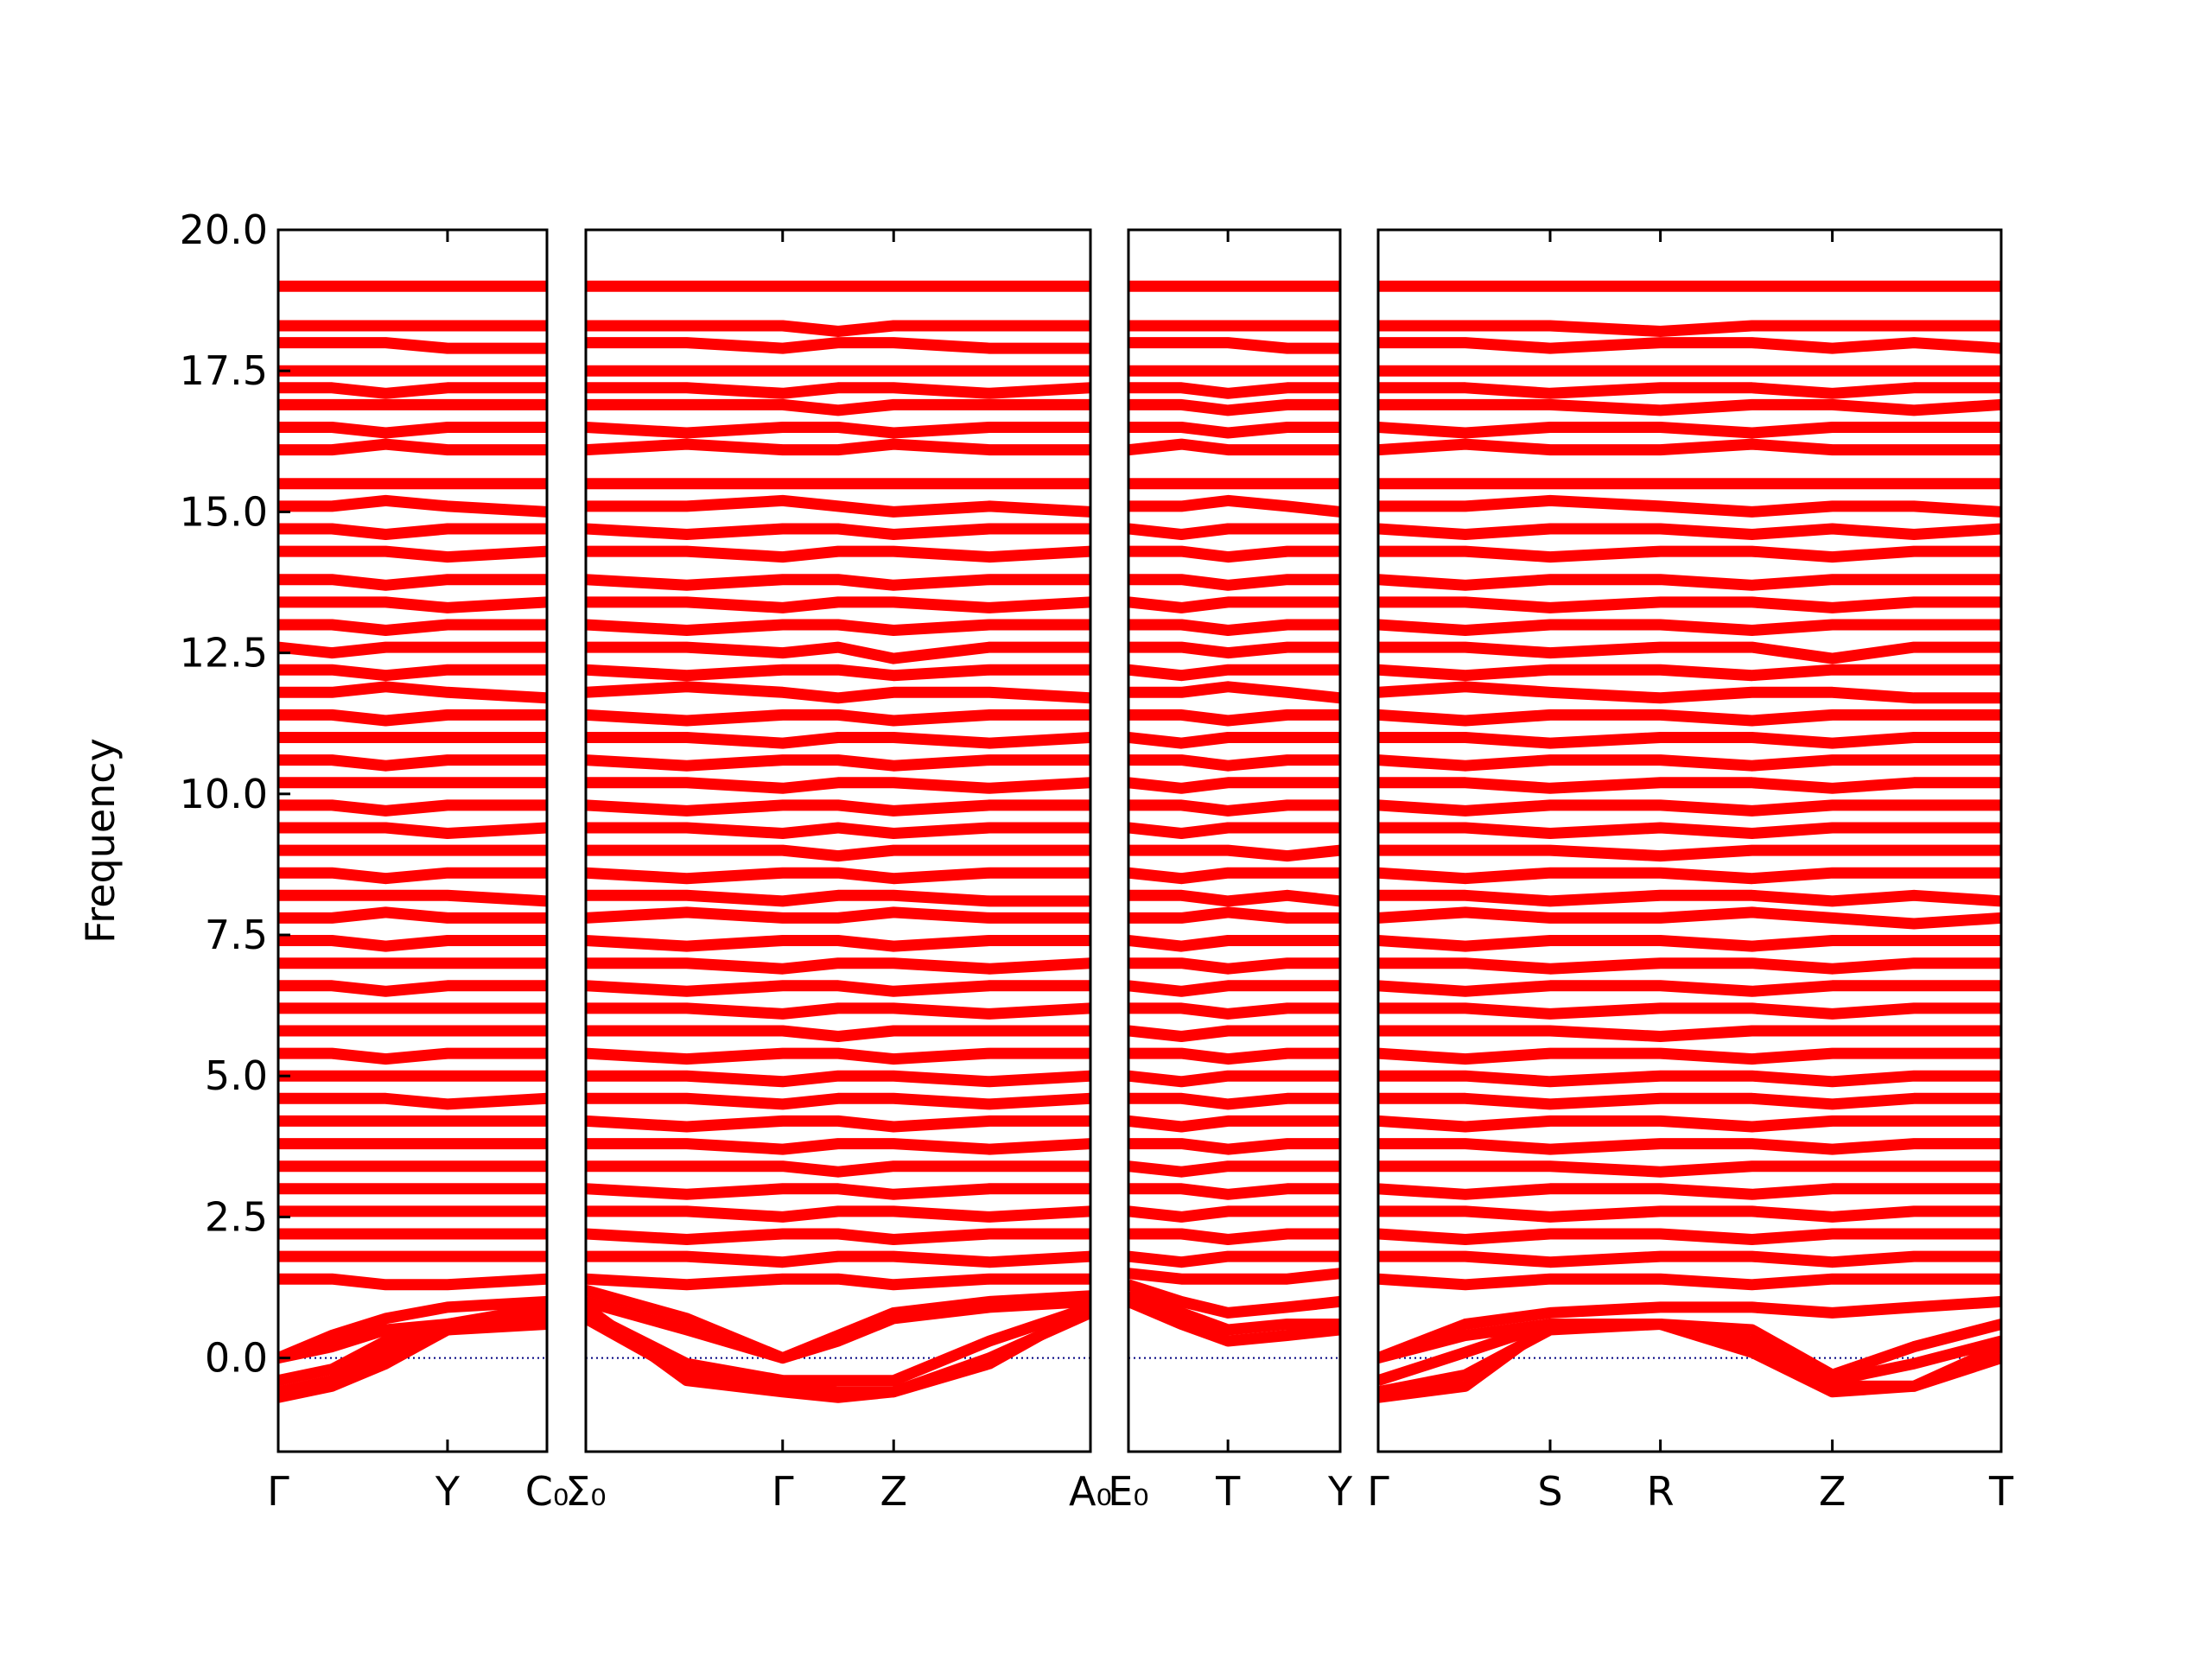 The width and height of the screenshot is (2212, 1659). I want to click on y-tick-label: 10.0, so click(224, 794).